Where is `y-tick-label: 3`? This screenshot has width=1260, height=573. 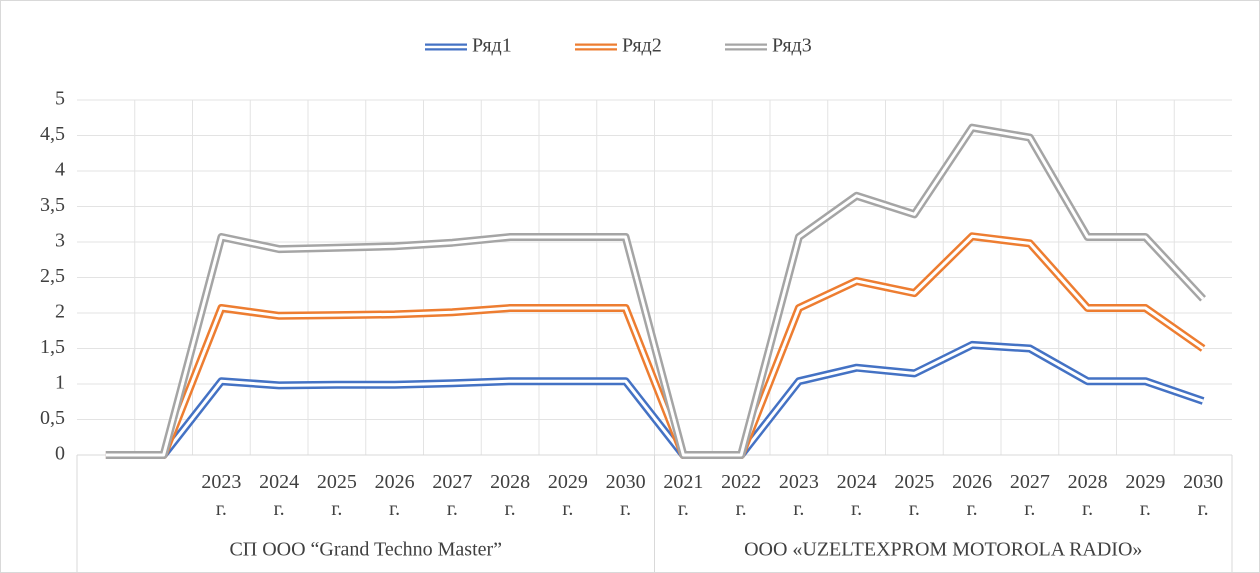
y-tick-label: 3 is located at coordinates (60, 241).